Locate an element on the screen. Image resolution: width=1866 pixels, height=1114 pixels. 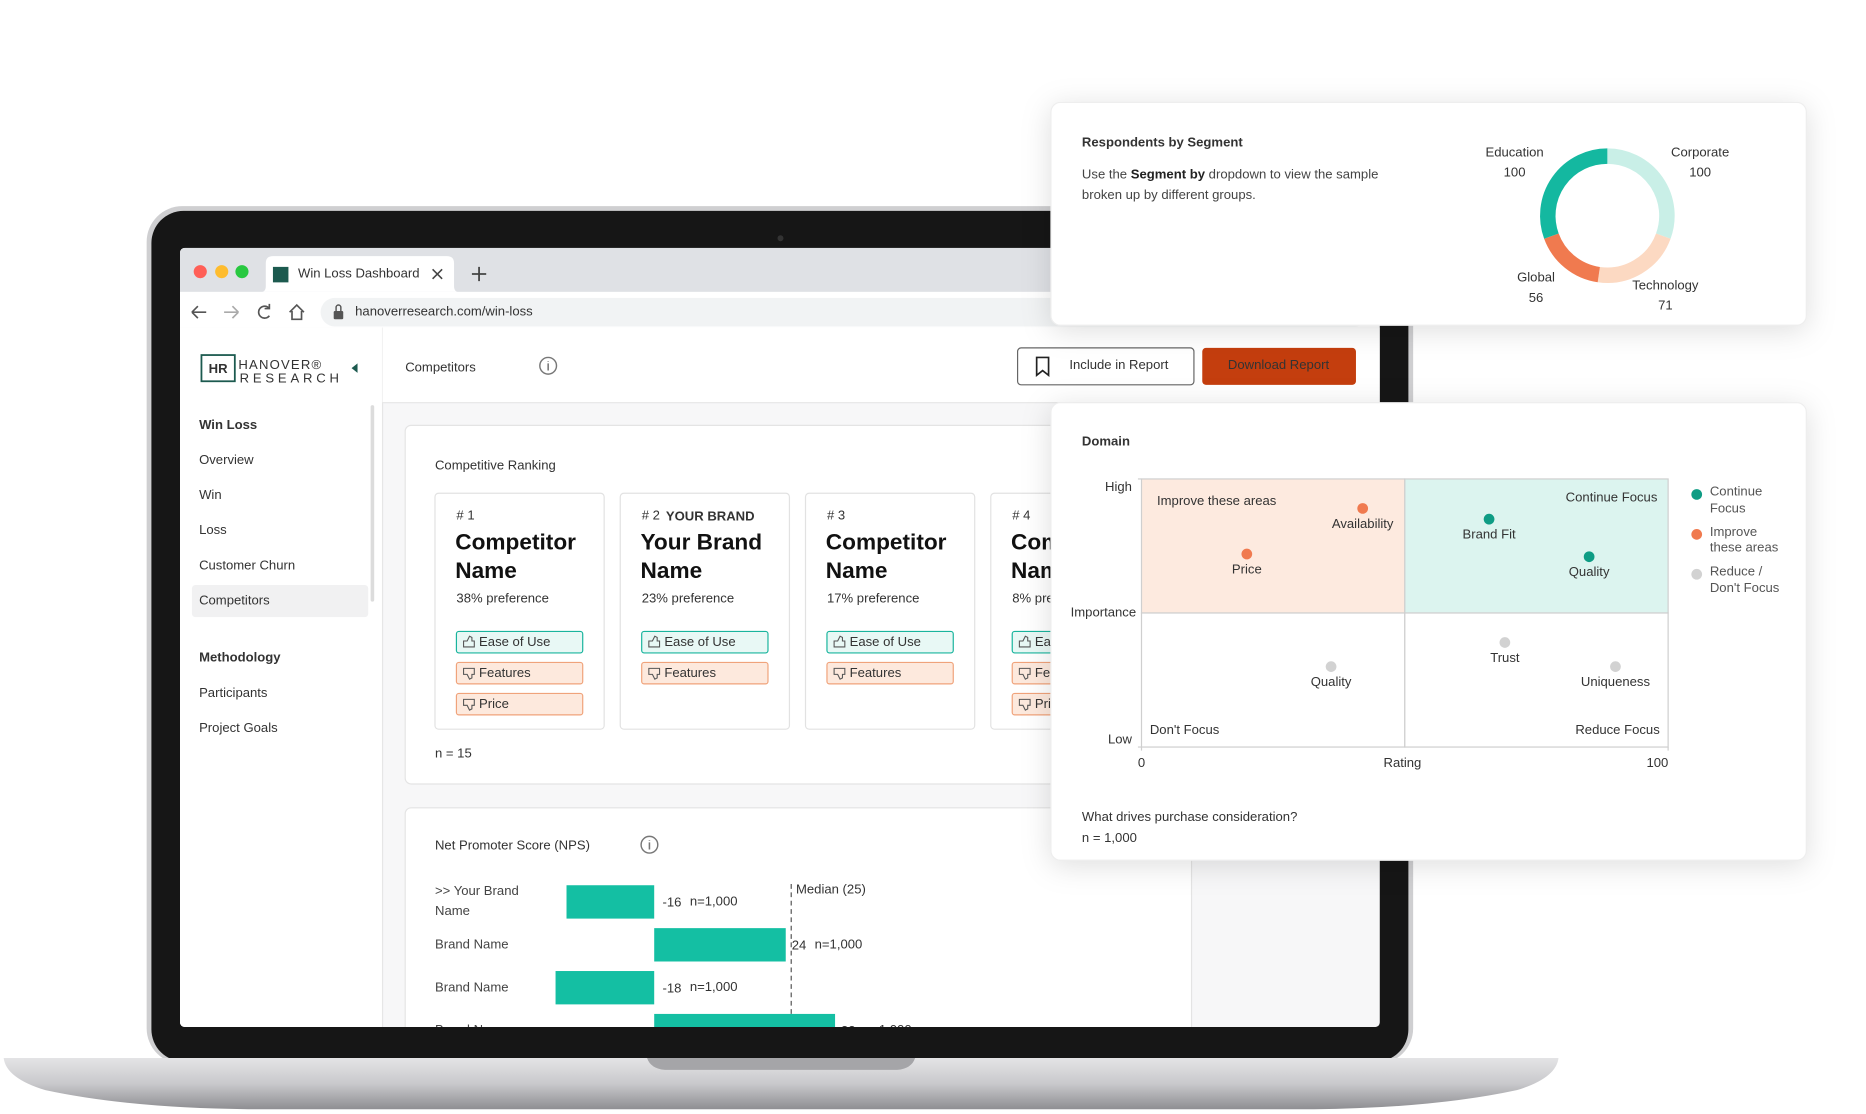
value-label: -16 is located at coordinates (672, 902).